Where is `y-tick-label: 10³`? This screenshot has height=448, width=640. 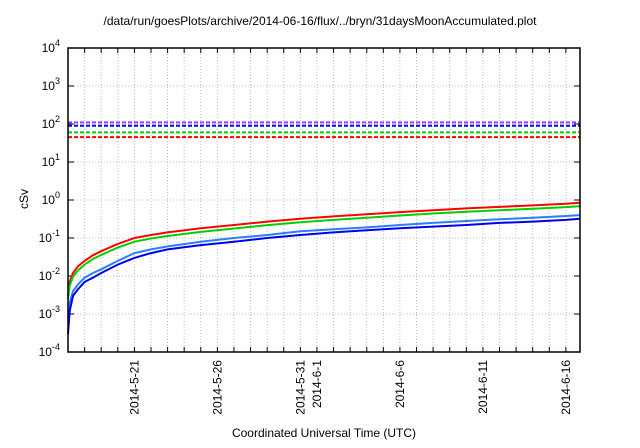
y-tick-label: 10³ is located at coordinates (51, 84).